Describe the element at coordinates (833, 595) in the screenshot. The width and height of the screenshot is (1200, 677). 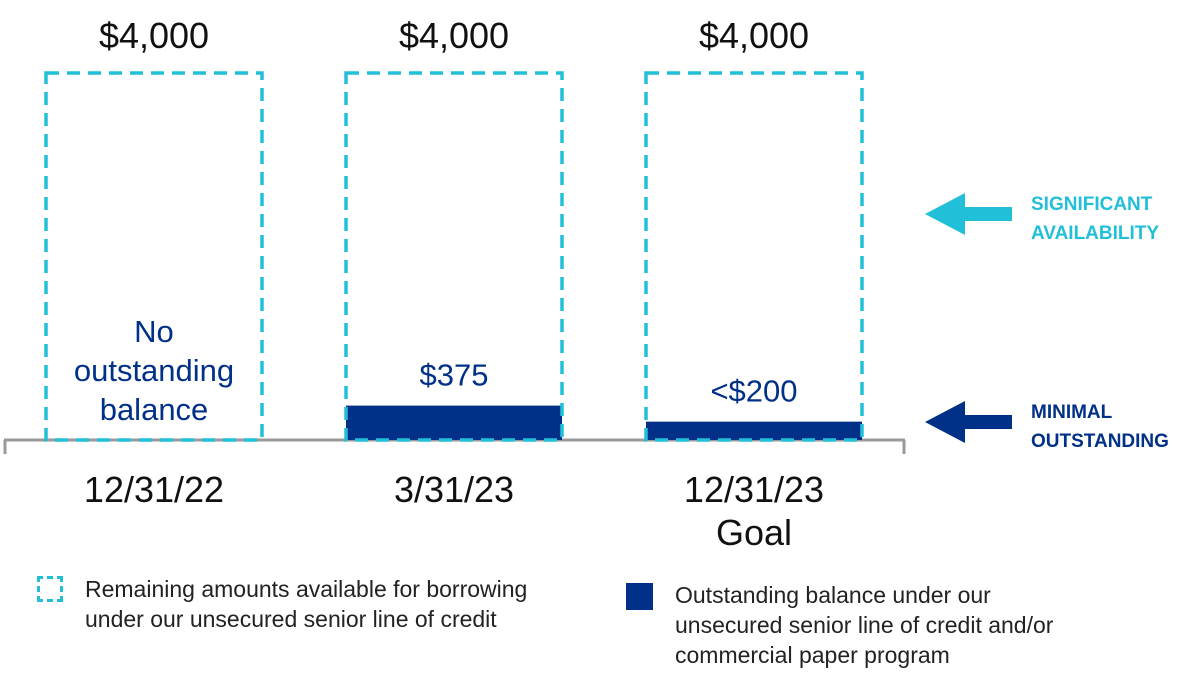
I see `legend-label-line: Outstanding balance under our` at that location.